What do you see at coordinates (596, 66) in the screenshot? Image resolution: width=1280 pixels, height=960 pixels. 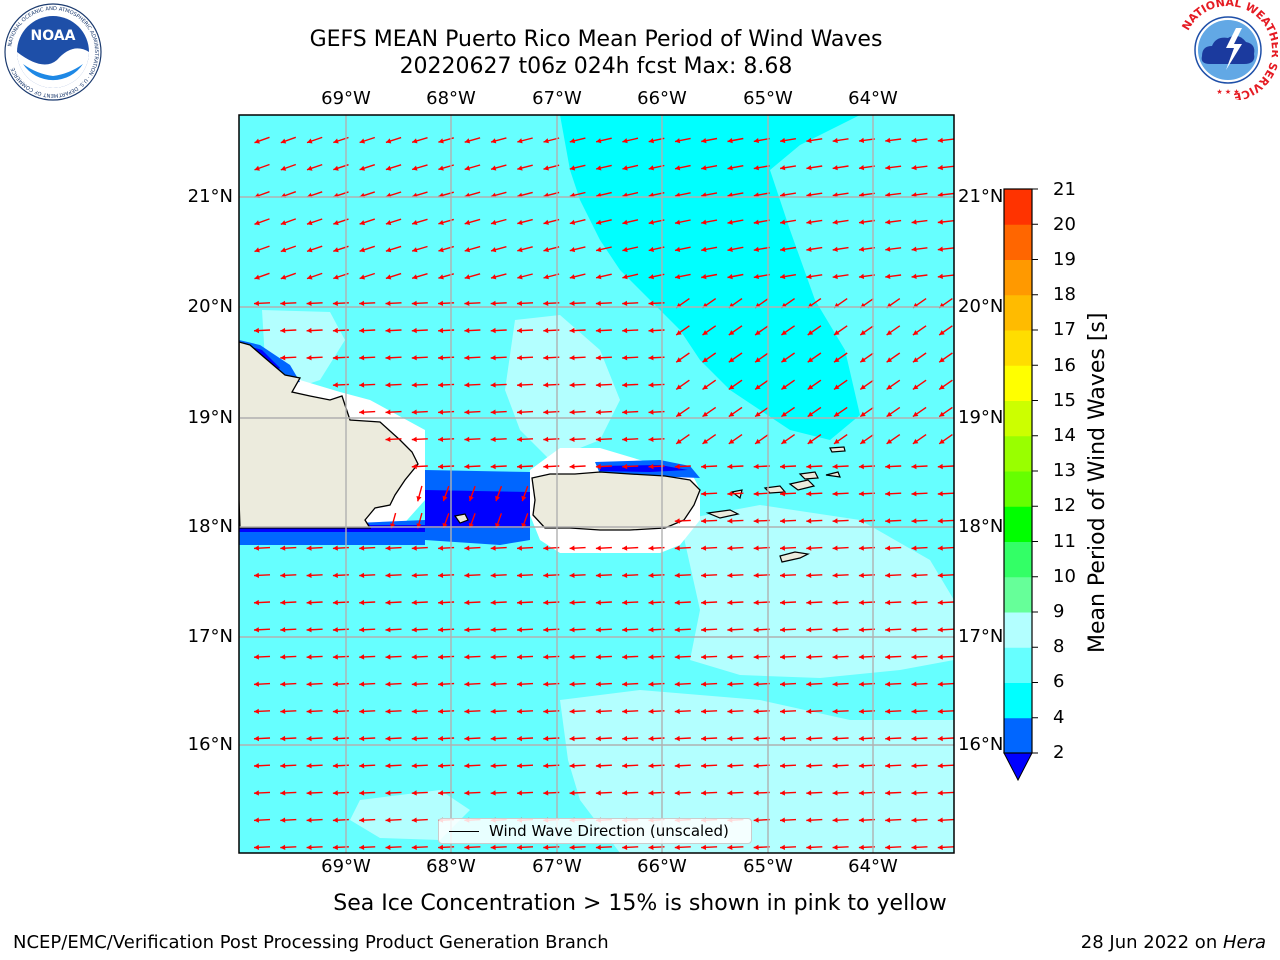 I see `chart-subtitle-run-info: 20220627 t06z 024h fcst Max: 8.68` at bounding box center [596, 66].